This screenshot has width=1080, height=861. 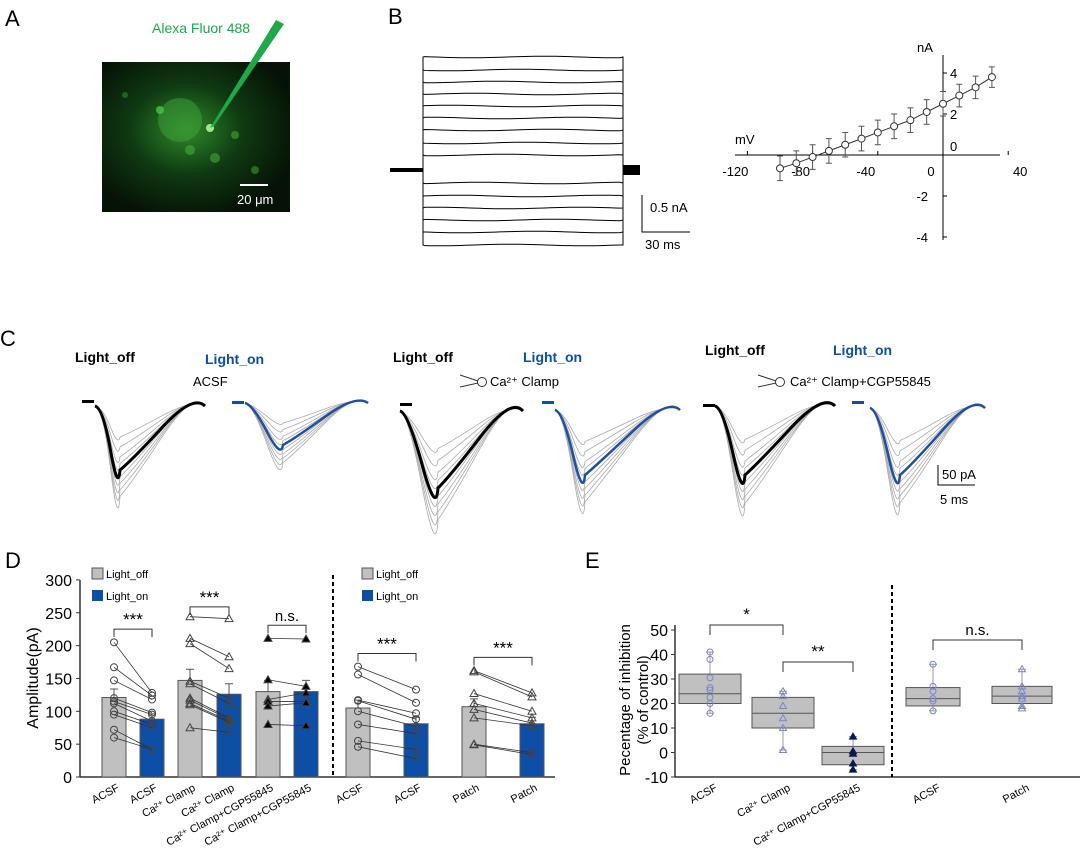 I want to click on panel-label-e: E, so click(x=592, y=560).